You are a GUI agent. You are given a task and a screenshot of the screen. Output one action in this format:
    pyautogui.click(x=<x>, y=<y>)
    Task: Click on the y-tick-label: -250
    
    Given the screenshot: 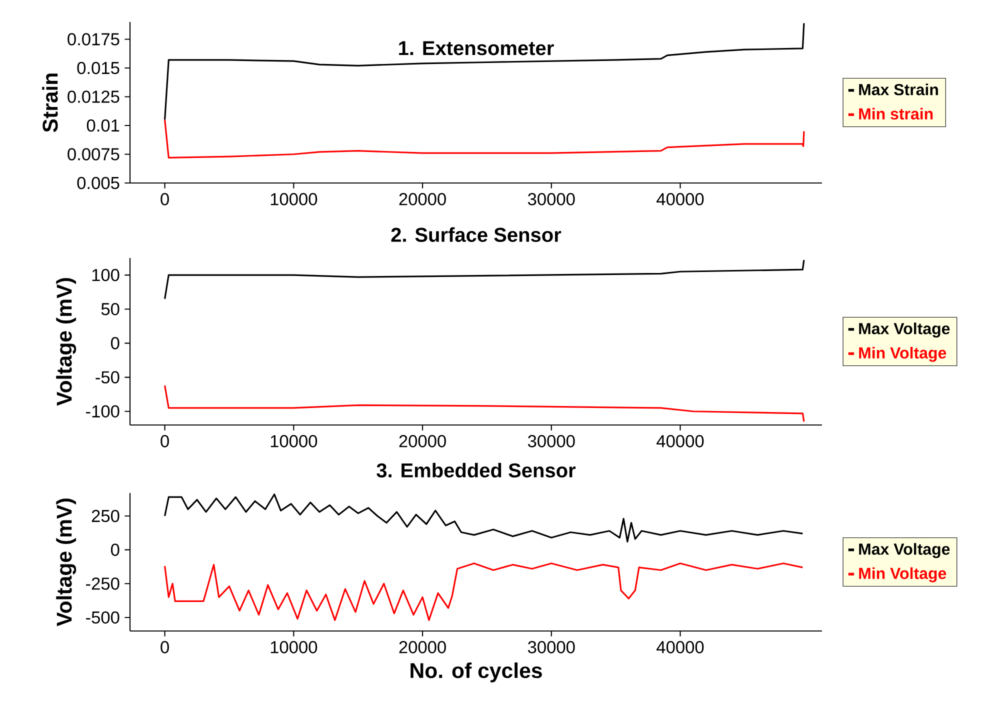 What is the action you would take?
    pyautogui.click(x=103, y=584)
    